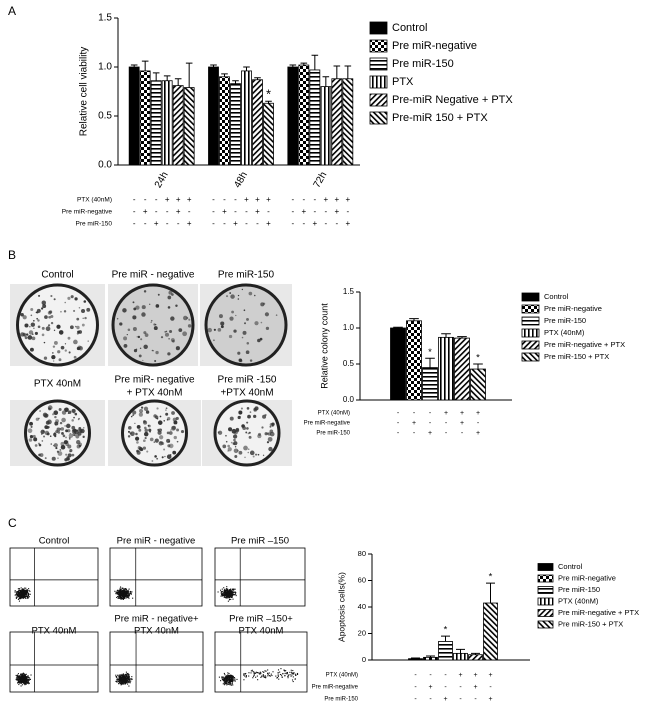 The image size is (650, 709). What do you see at coordinates (241, 180) in the screenshot?
I see `x-tick-label: 48h` at bounding box center [241, 180].